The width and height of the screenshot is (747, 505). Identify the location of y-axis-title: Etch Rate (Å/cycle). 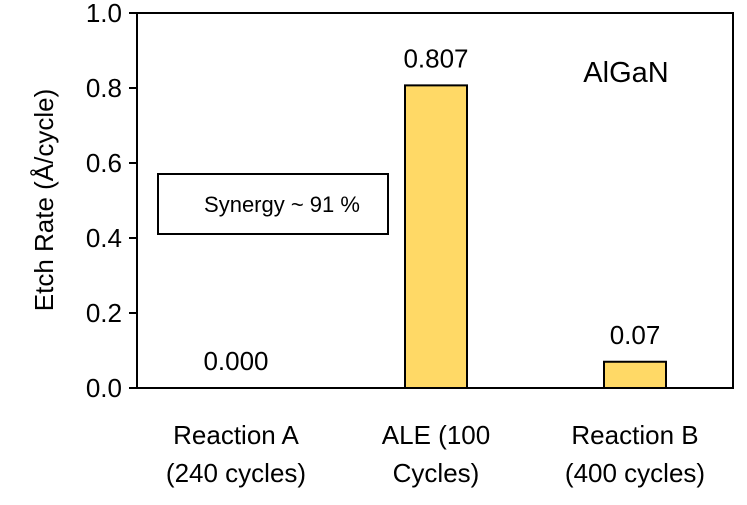
(44, 200).